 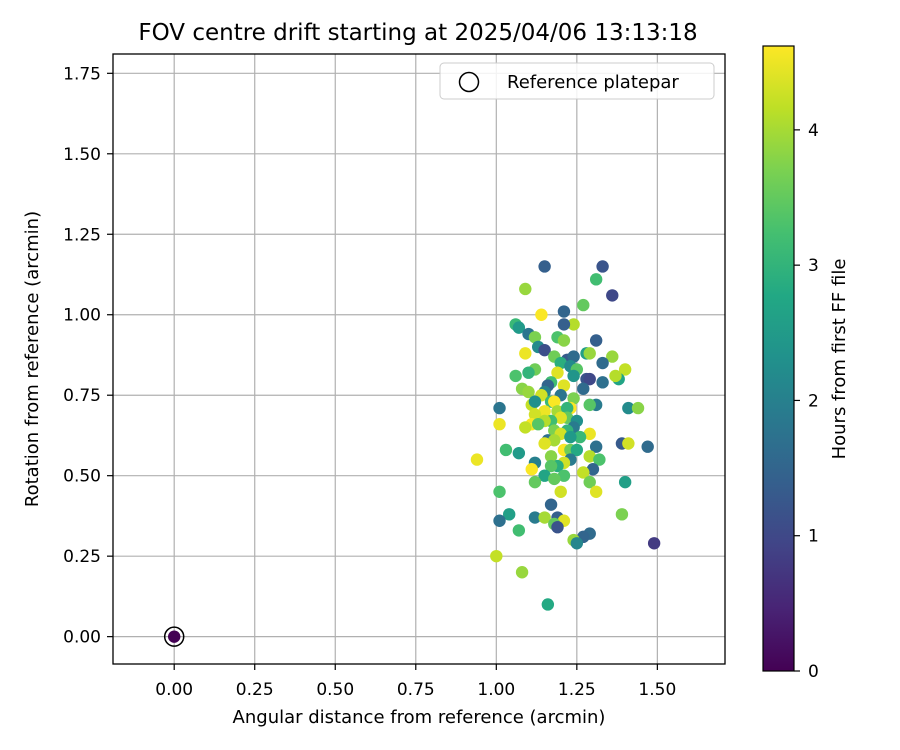 What do you see at coordinates (174, 690) in the screenshot?
I see `x-tick-label: 0.00` at bounding box center [174, 690].